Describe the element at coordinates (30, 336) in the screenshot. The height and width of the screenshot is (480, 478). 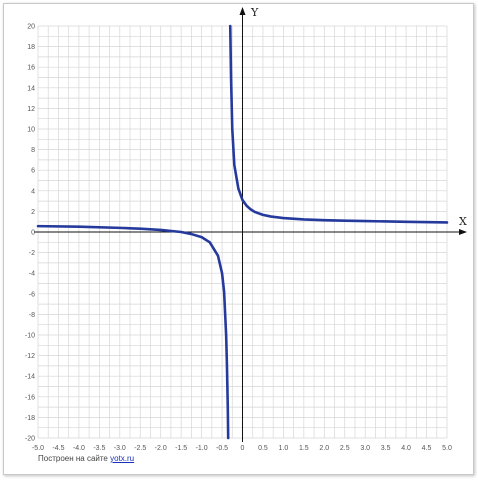
I see `y-tick-label: -10` at that location.